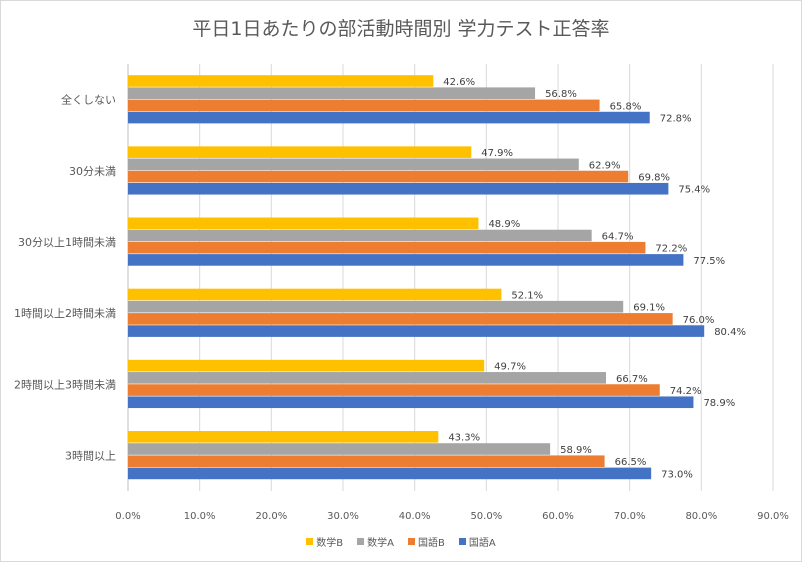 The height and width of the screenshot is (562, 802). I want to click on data-label: 78.9%, so click(719, 403).